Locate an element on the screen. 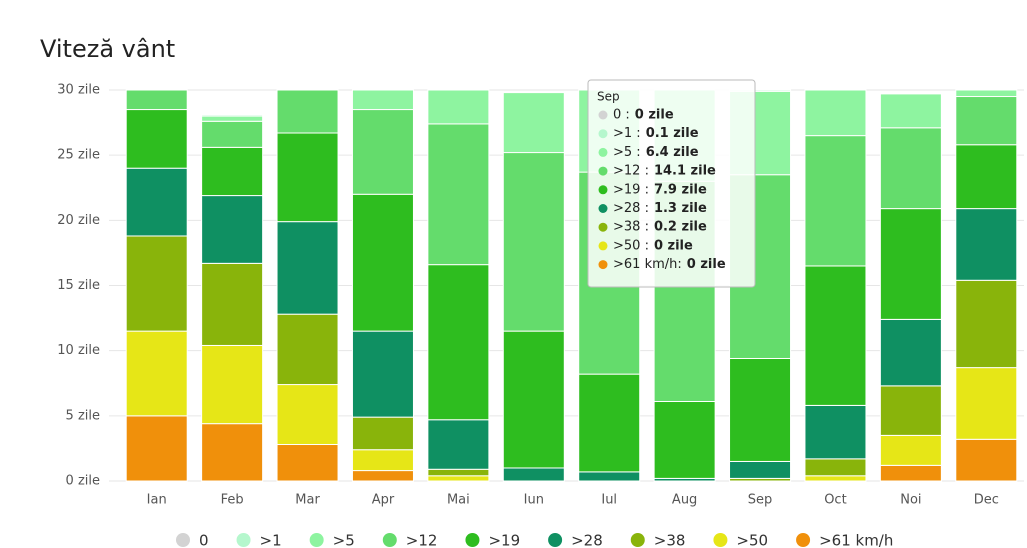  x-tick-label: Ian is located at coordinates (157, 500).